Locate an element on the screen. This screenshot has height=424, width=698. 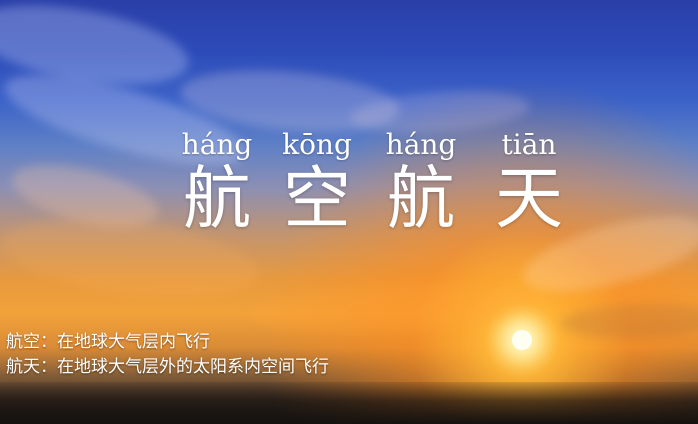
definitions: 航空：在地球大气层内飞行 航天：在地球大气层外的太阳系内空间飞行 is located at coordinates (246, 355).